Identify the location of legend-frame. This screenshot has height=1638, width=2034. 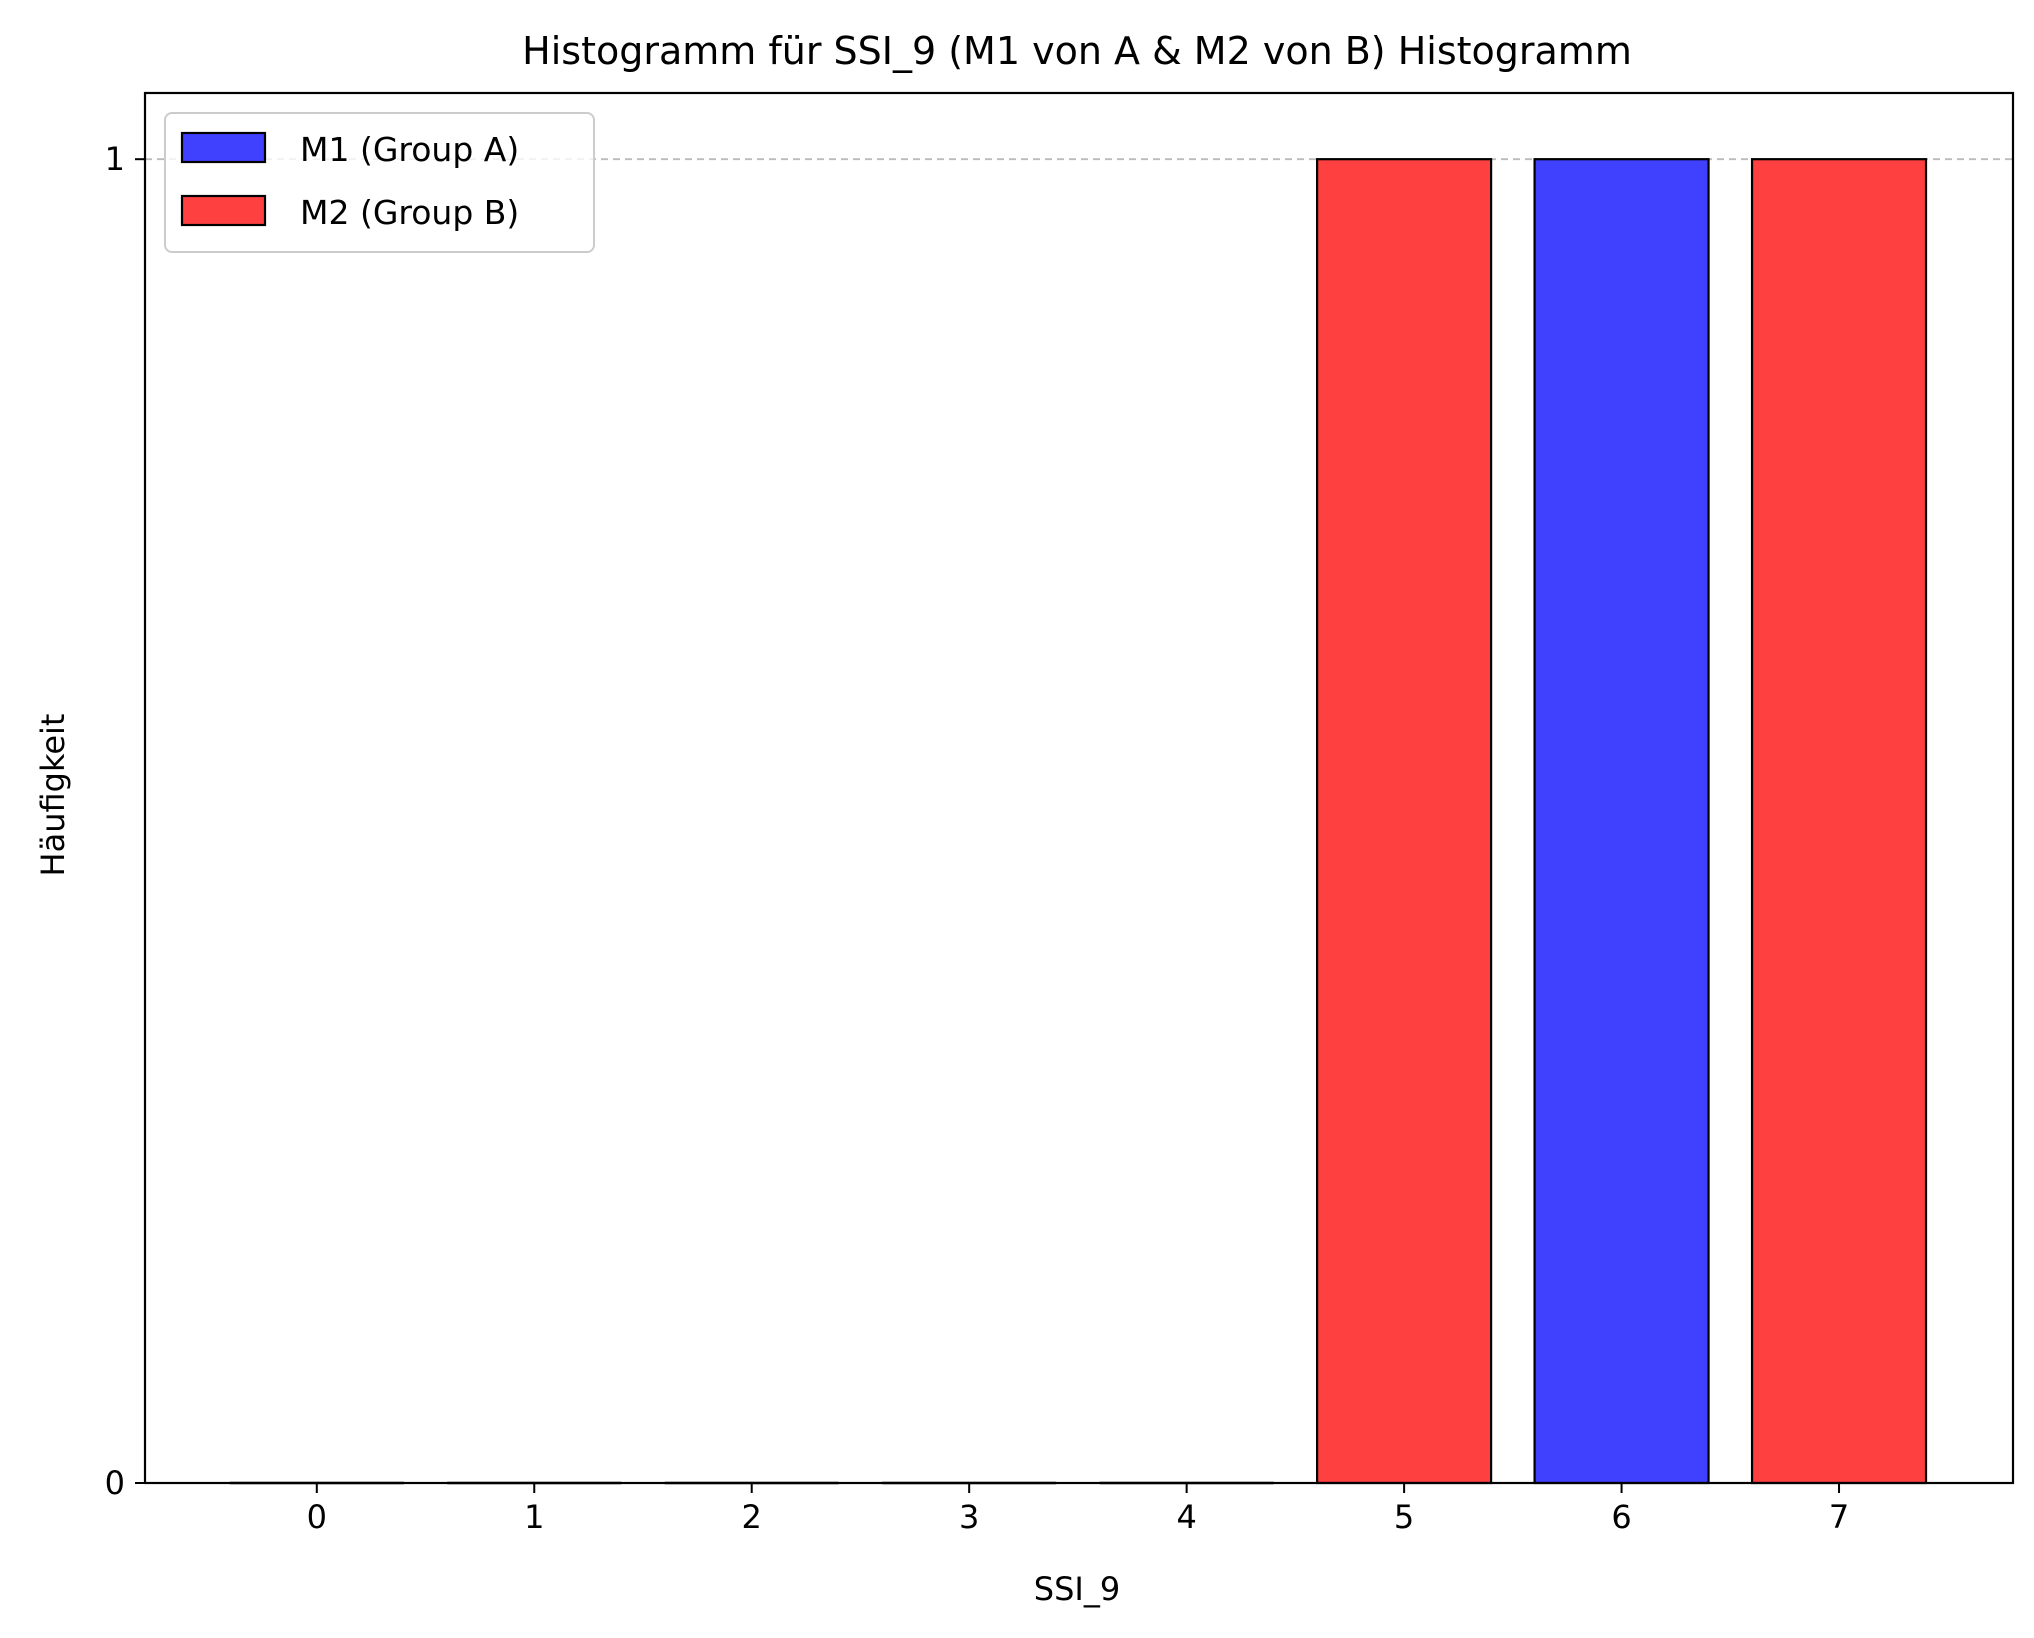
(379, 182).